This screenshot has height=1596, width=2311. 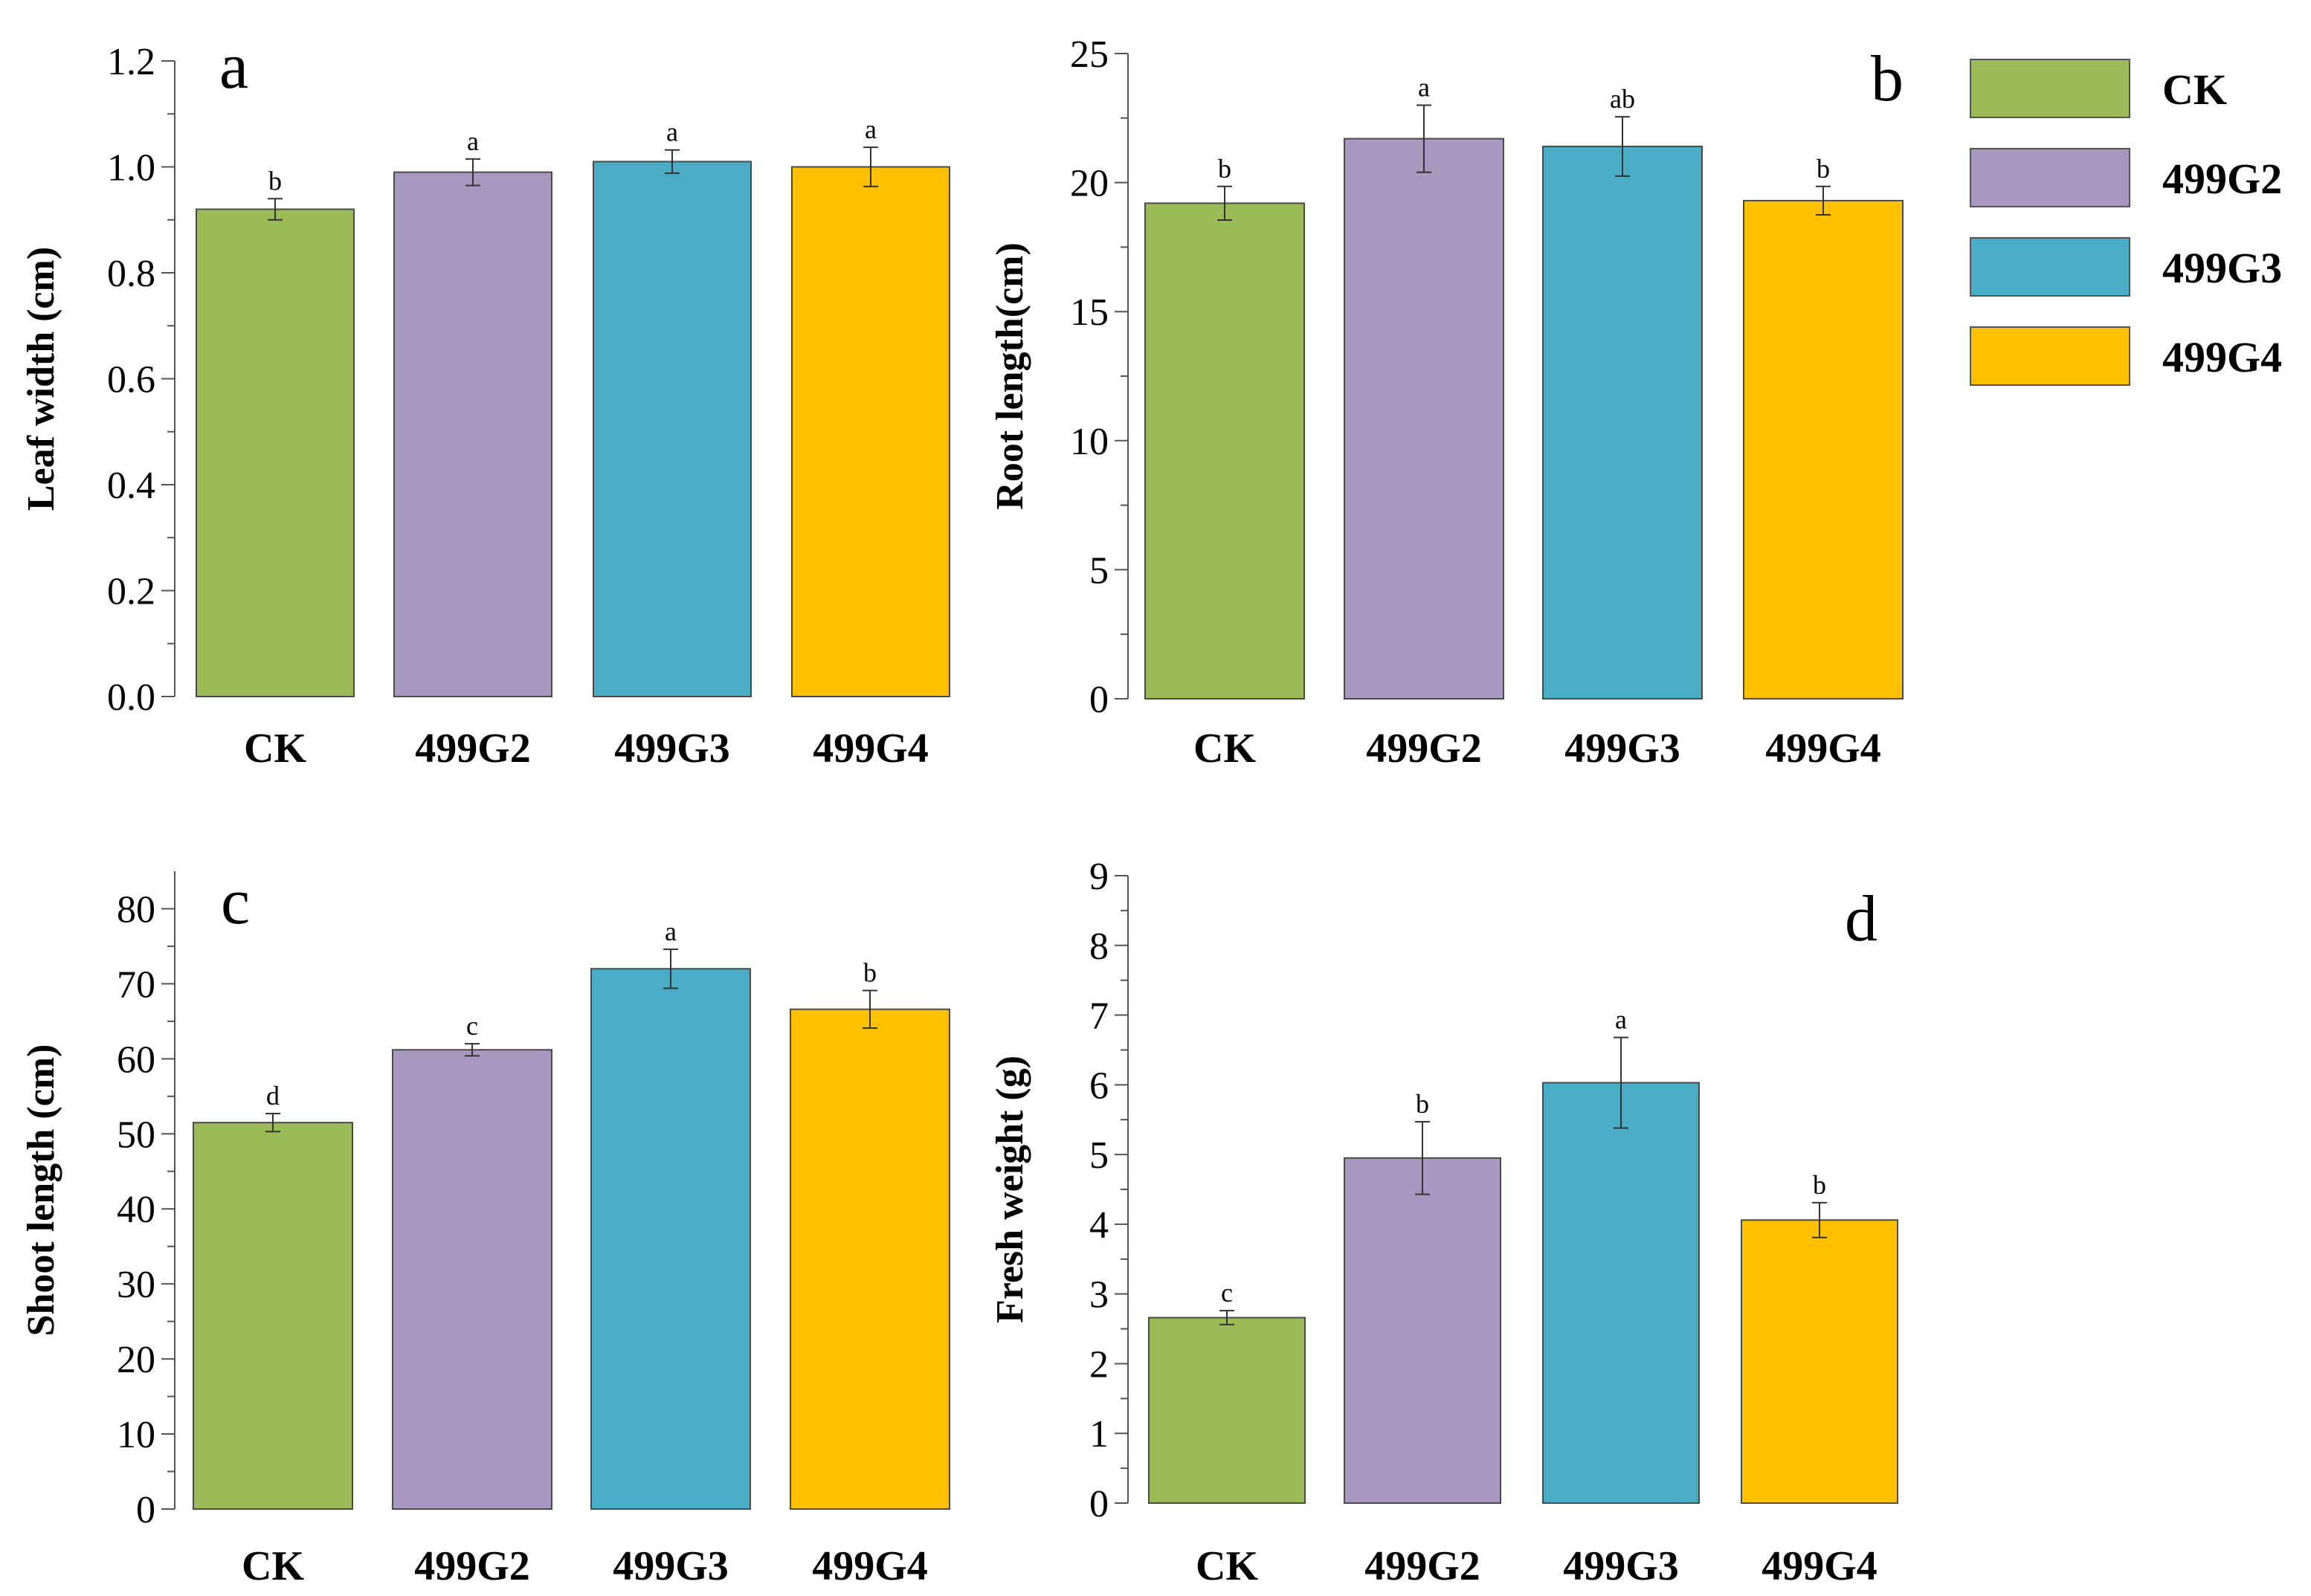 What do you see at coordinates (1623, 423) in the screenshot?
I see `bar-b-499g3` at bounding box center [1623, 423].